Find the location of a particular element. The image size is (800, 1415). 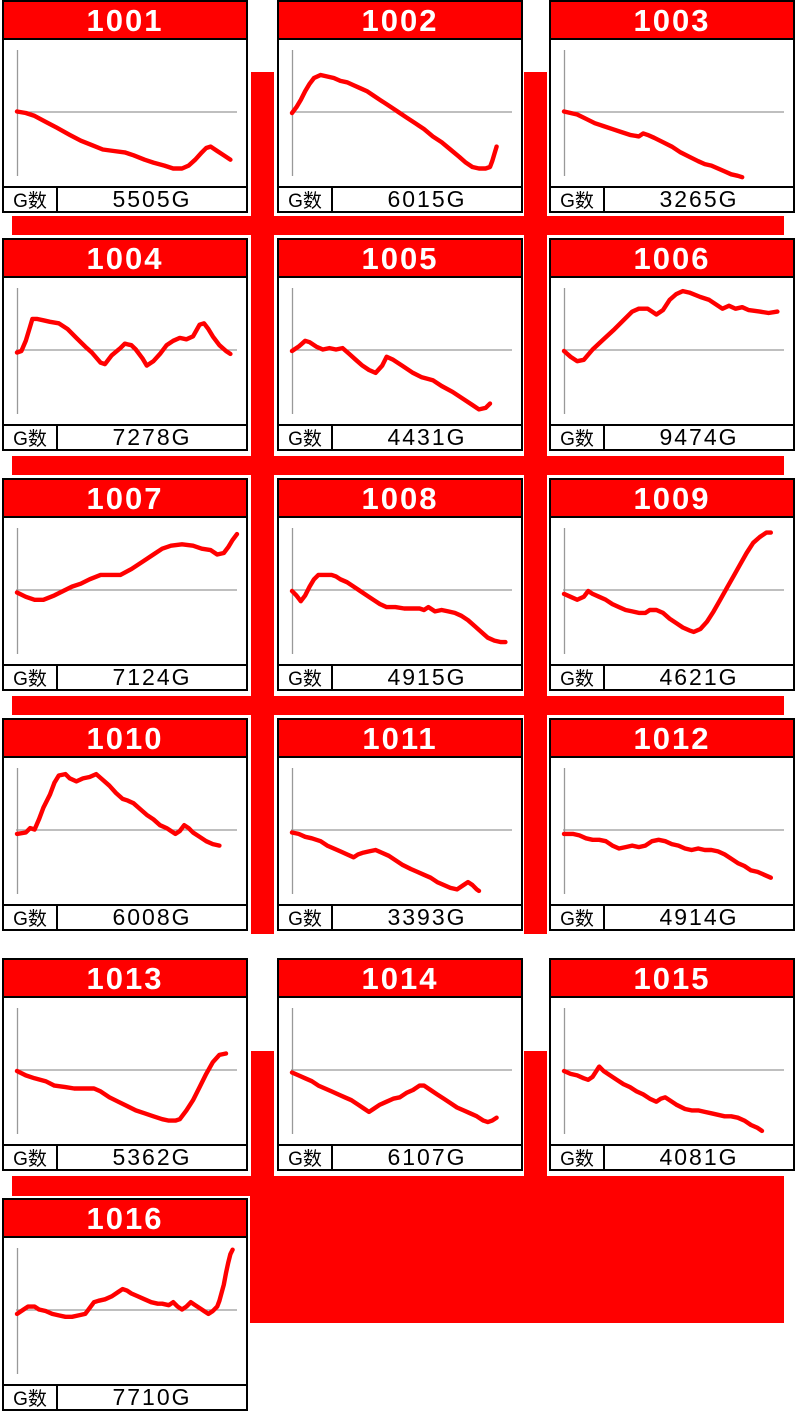

game-count-row: G数 6008G is located at coordinates (125, 917).